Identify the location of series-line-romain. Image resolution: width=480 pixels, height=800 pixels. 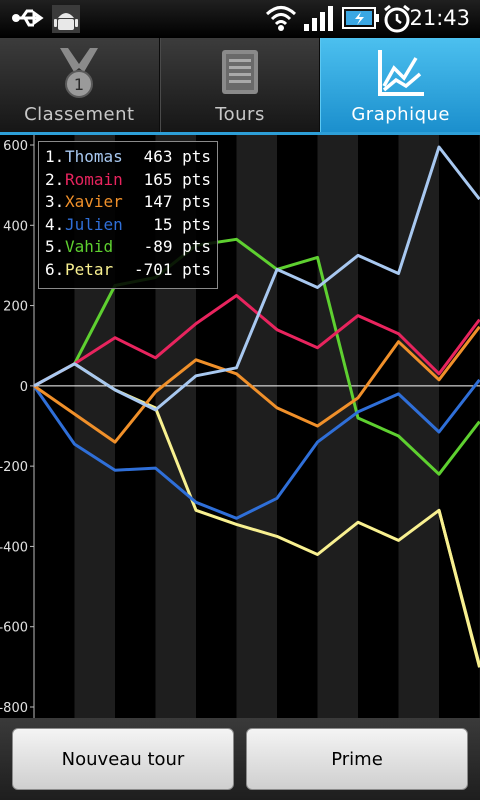
(256, 341).